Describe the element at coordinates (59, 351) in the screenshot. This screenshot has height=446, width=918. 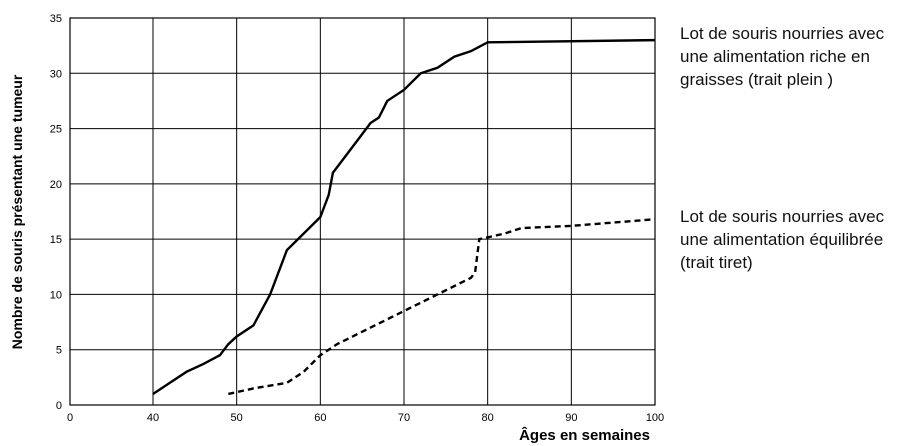
I see `y-tick-label: 5` at that location.